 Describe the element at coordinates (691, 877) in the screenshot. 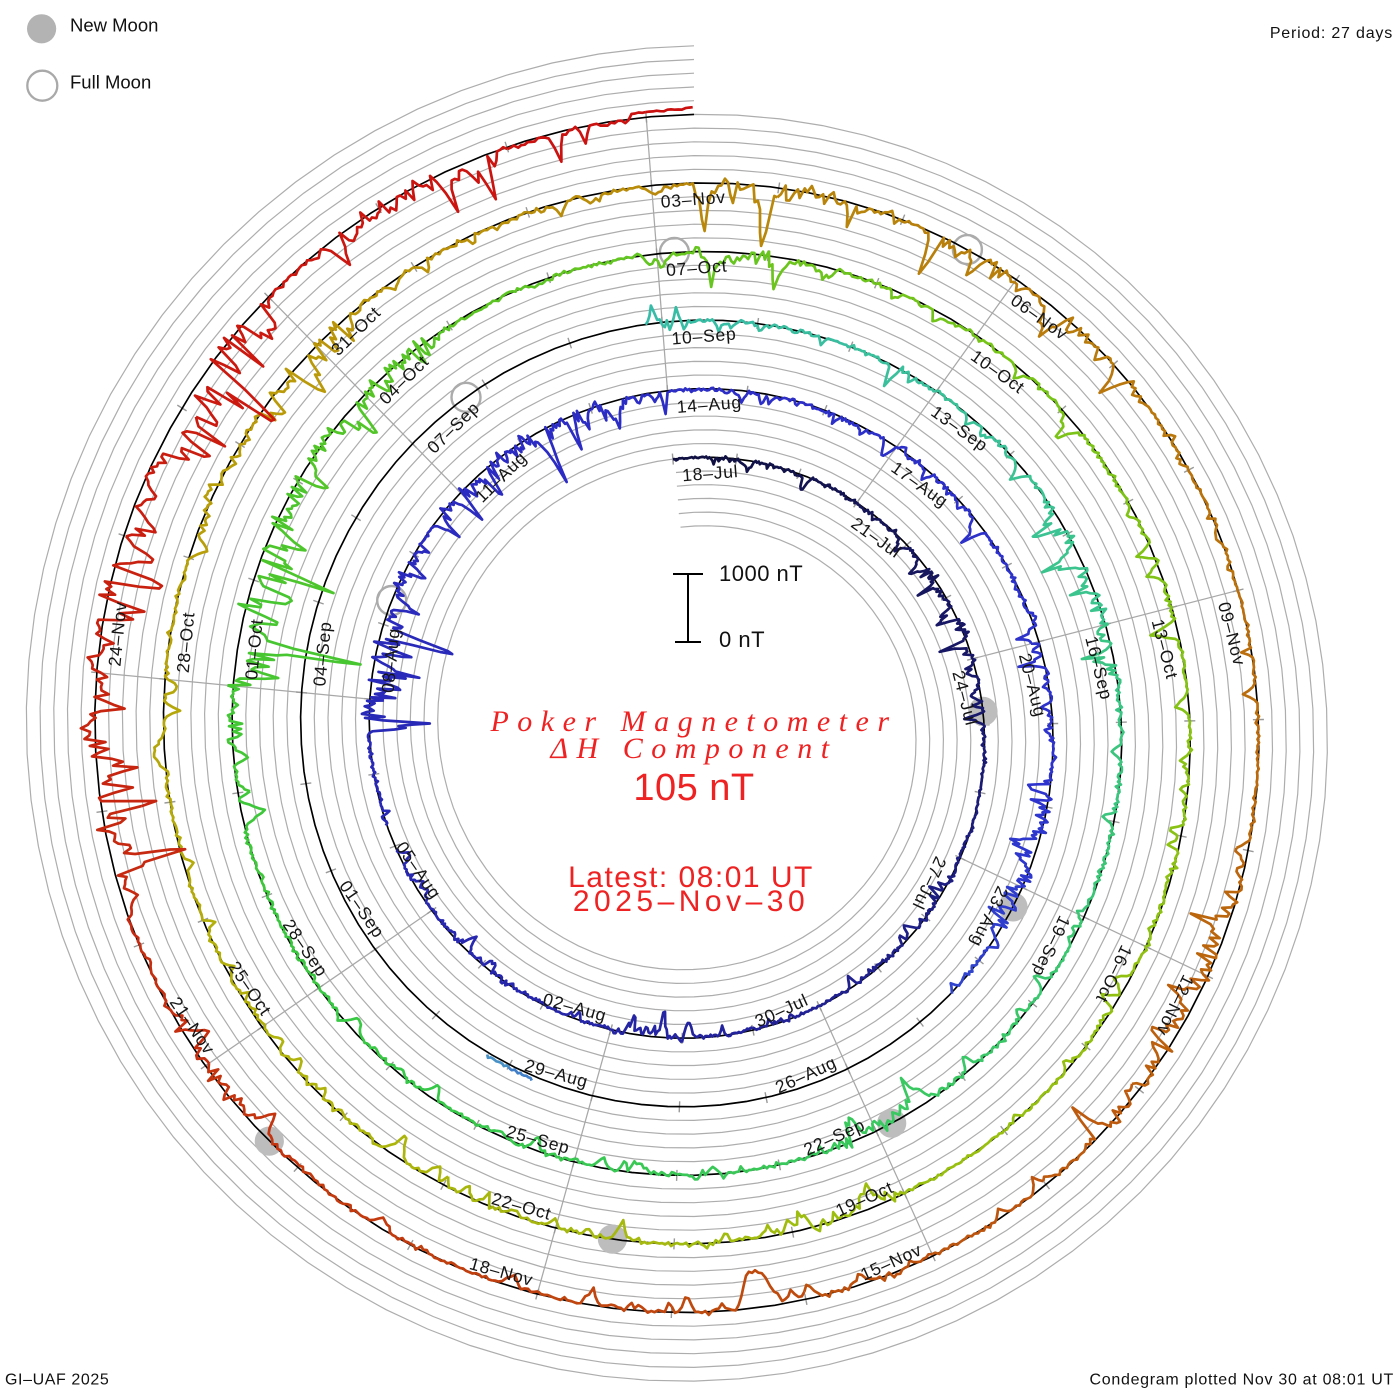

I see `svg-text: Latest: 08:01 UT` at that location.